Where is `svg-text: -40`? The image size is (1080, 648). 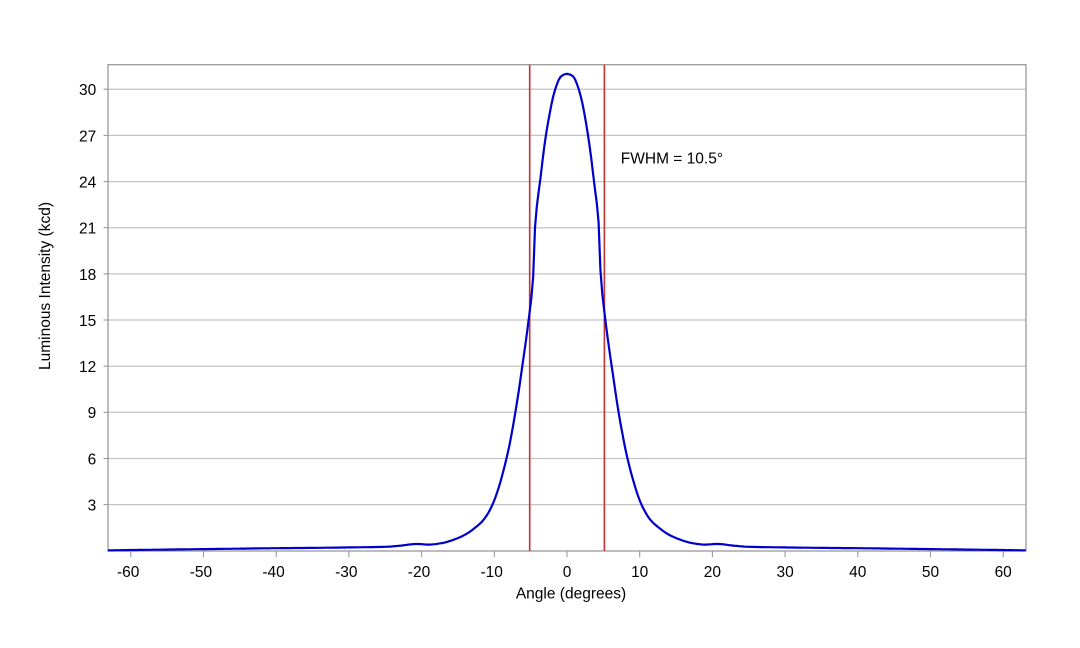 svg-text: -40 is located at coordinates (273, 572).